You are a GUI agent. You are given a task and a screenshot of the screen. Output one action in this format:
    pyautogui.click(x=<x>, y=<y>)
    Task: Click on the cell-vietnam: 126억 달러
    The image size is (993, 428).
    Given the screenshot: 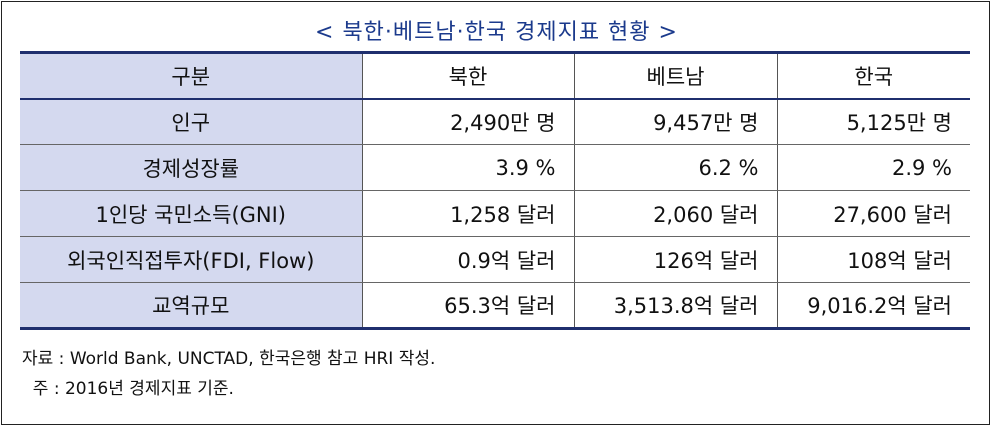 What is the action you would take?
    pyautogui.click(x=675, y=259)
    